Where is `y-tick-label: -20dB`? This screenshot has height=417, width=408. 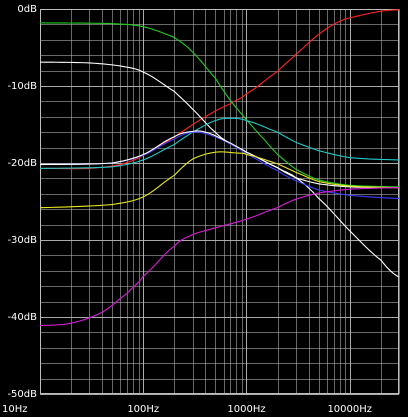
y-tick-label: -20dB is located at coordinates (22, 163).